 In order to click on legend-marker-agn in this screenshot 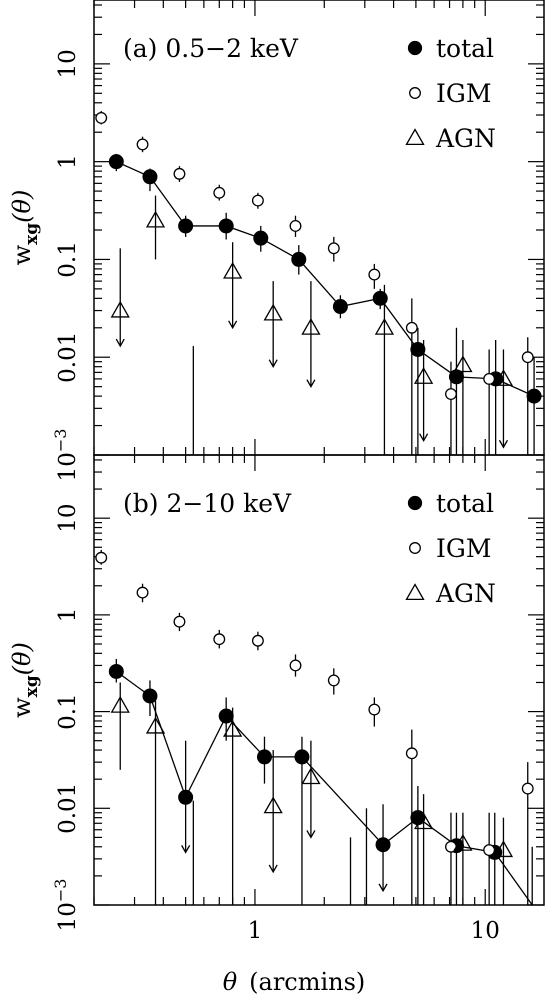, I will do `click(415, 592)`.